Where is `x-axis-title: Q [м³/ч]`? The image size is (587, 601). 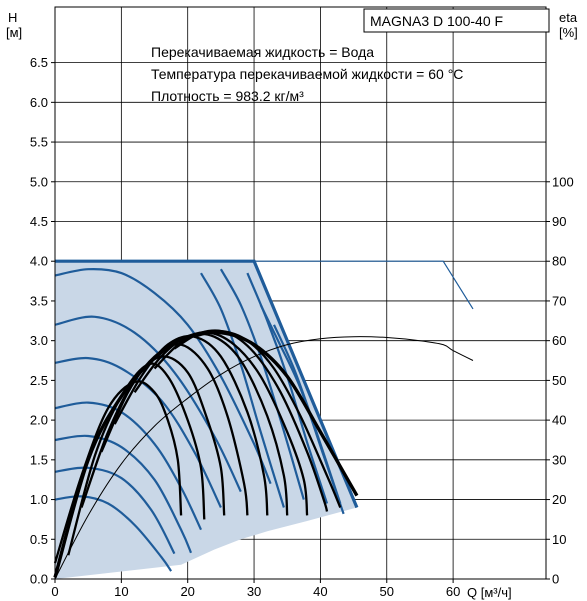 x-axis-title: Q [м³/ч] is located at coordinates (489, 592).